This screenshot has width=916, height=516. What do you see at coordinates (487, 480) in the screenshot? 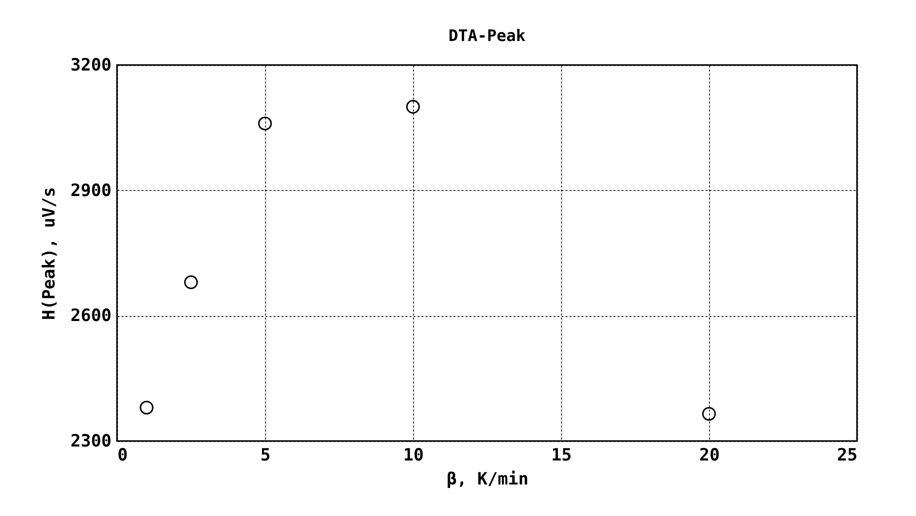
I see `x-axis-title: β, K/min` at bounding box center [487, 480].